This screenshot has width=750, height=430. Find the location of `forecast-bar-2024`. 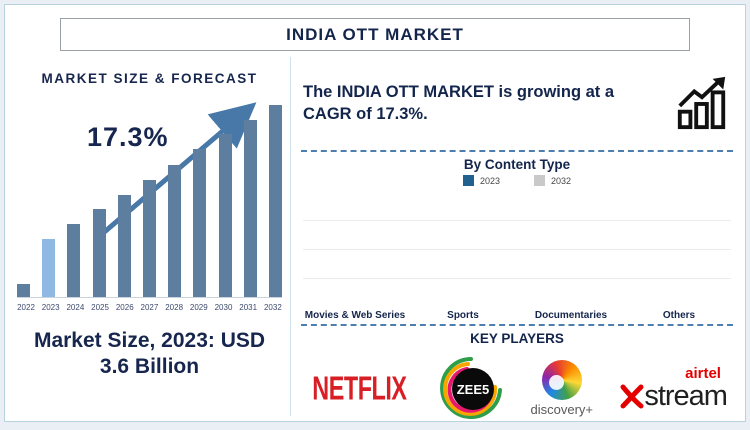

forecast-bar-2024 is located at coordinates (74, 260).